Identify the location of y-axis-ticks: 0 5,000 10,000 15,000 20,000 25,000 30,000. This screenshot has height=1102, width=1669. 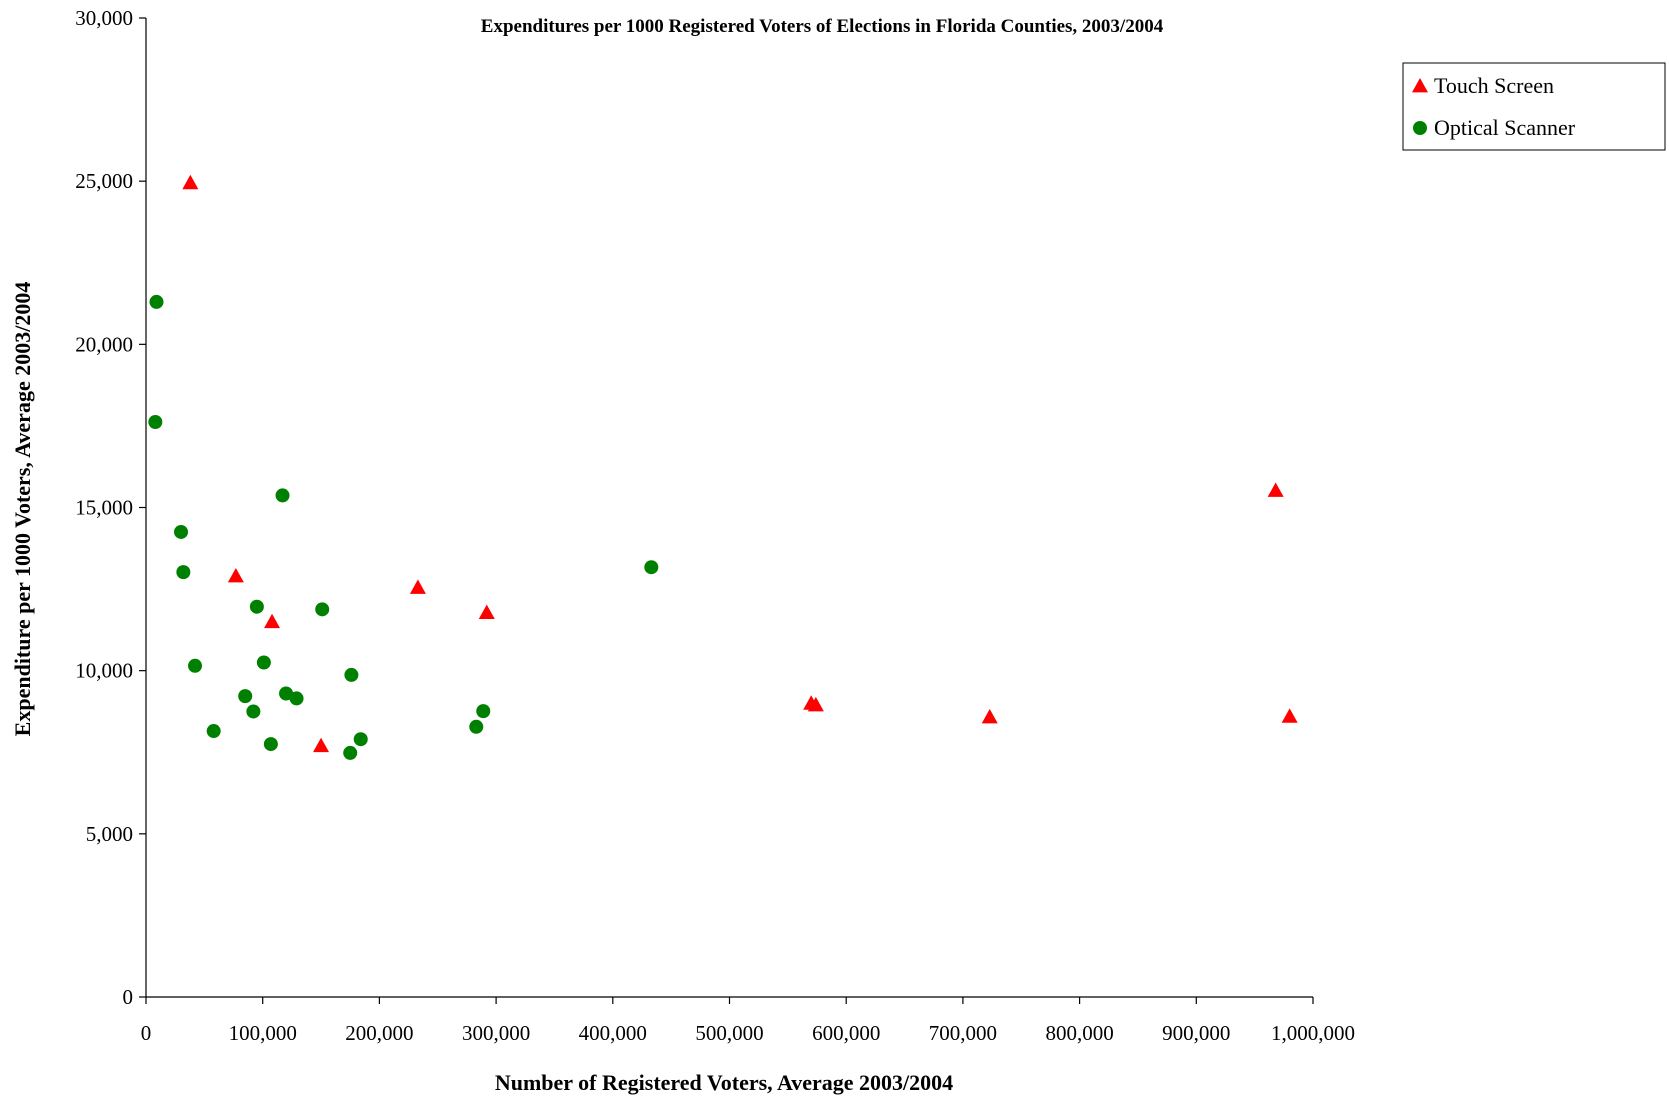
(110, 507).